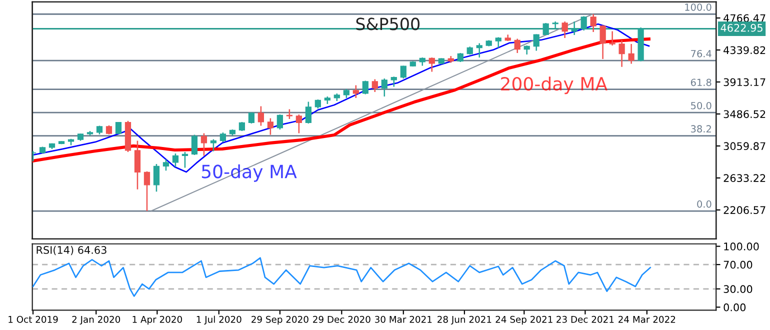 The width and height of the screenshot is (770, 330). Describe the element at coordinates (701, 129) in the screenshot. I see `ref-line-label: 38.2` at that location.